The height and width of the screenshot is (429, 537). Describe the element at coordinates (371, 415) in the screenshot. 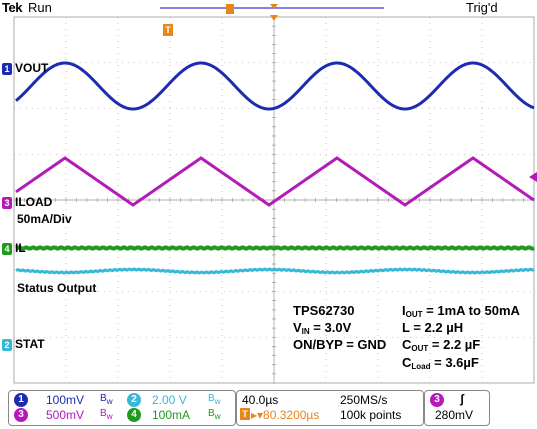

I see `record-length: 100k points` at that location.